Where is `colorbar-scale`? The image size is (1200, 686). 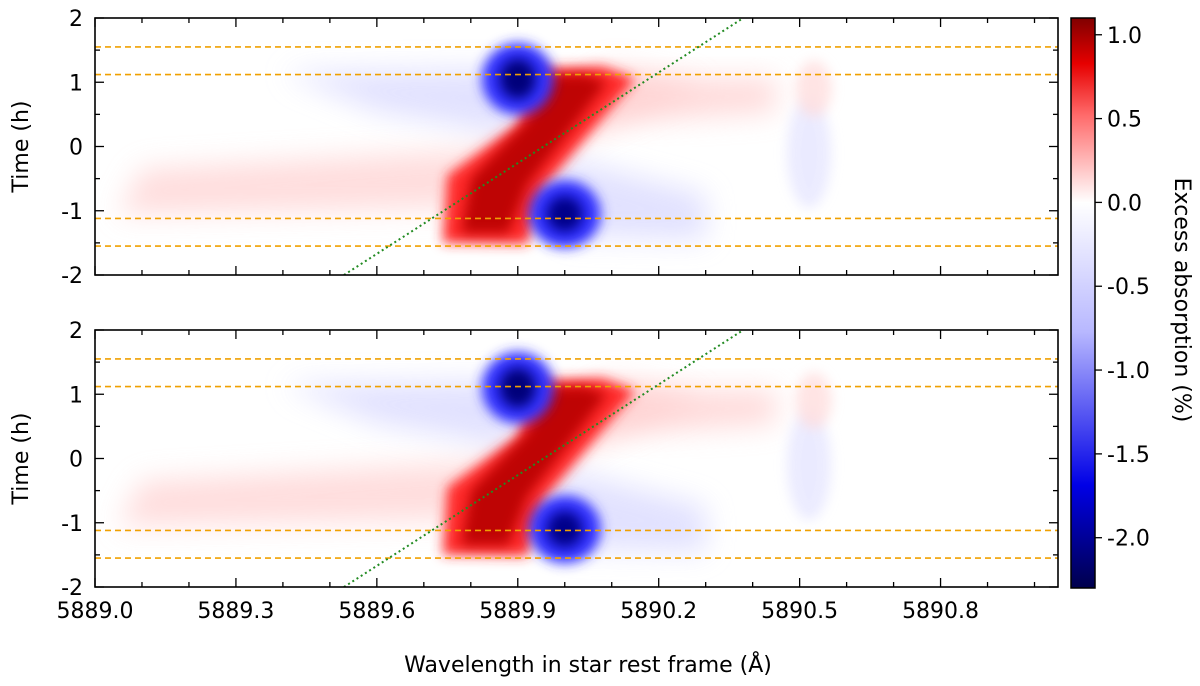
colorbar-scale is located at coordinates (1083, 303).